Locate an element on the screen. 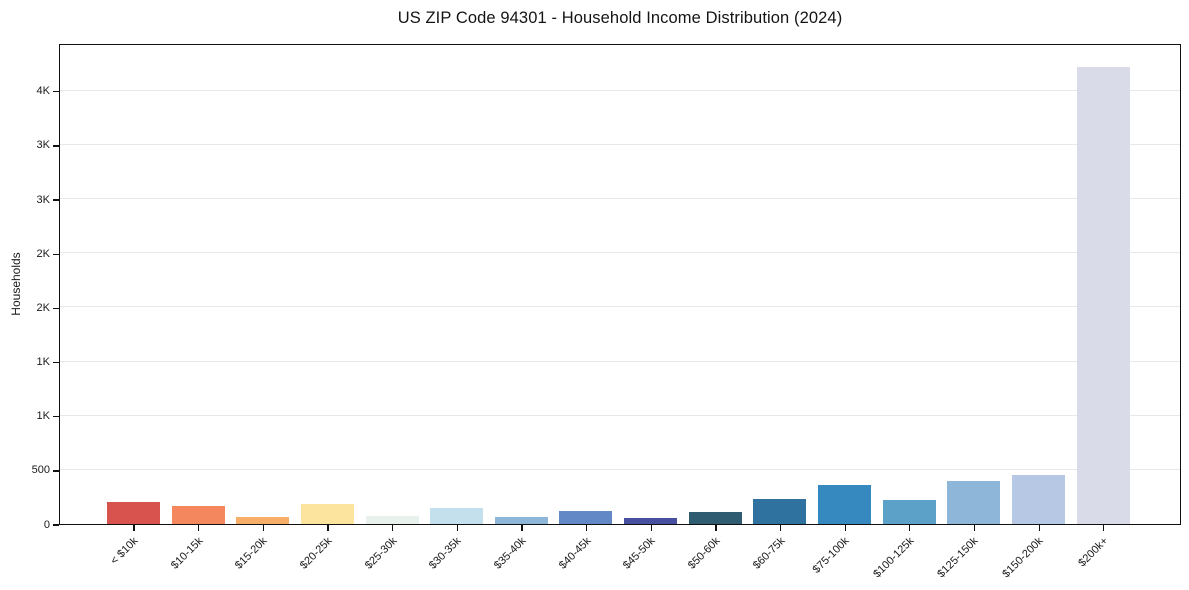  x-tick-label: < $10k is located at coordinates (124, 551).